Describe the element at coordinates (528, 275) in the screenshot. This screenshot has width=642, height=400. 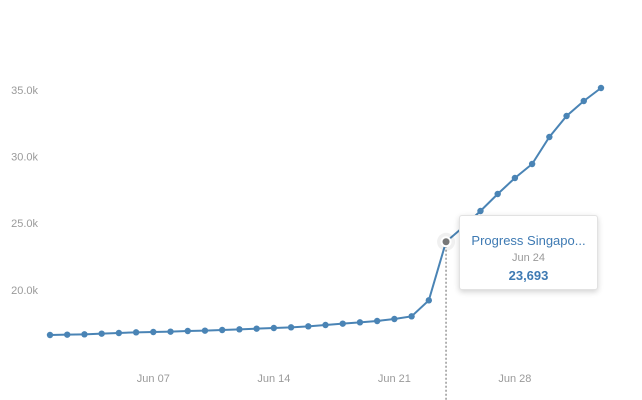
I see `tooltip-value: 23,693` at that location.